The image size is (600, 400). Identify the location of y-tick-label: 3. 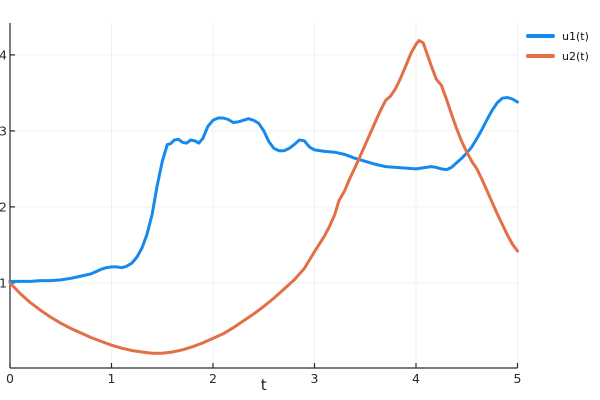
(3, 130).